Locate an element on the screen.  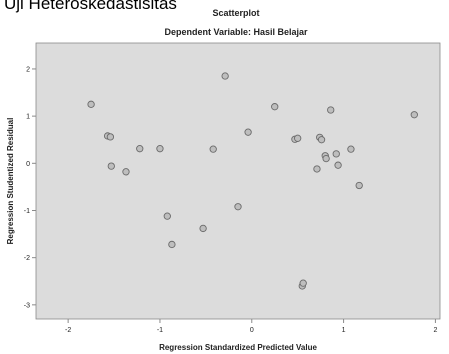
section-heading: Uji Heteroskedastisitas is located at coordinates (90, 6).